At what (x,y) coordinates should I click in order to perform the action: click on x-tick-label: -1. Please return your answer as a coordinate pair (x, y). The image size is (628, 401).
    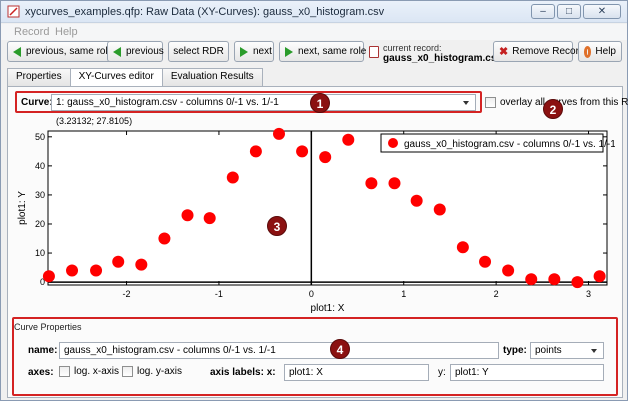
    Looking at the image, I should click on (219, 294).